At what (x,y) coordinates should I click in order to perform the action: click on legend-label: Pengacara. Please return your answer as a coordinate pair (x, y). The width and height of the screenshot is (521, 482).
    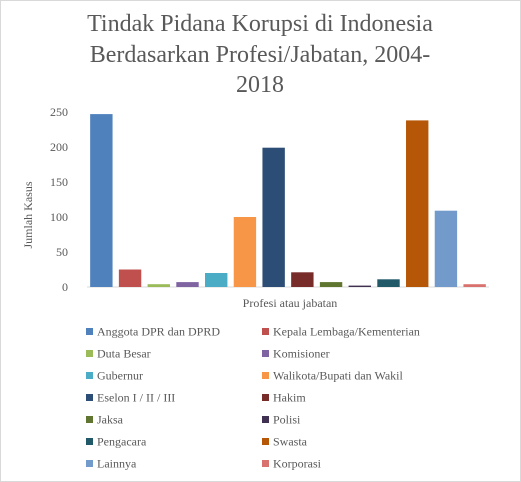
    Looking at the image, I should click on (122, 442).